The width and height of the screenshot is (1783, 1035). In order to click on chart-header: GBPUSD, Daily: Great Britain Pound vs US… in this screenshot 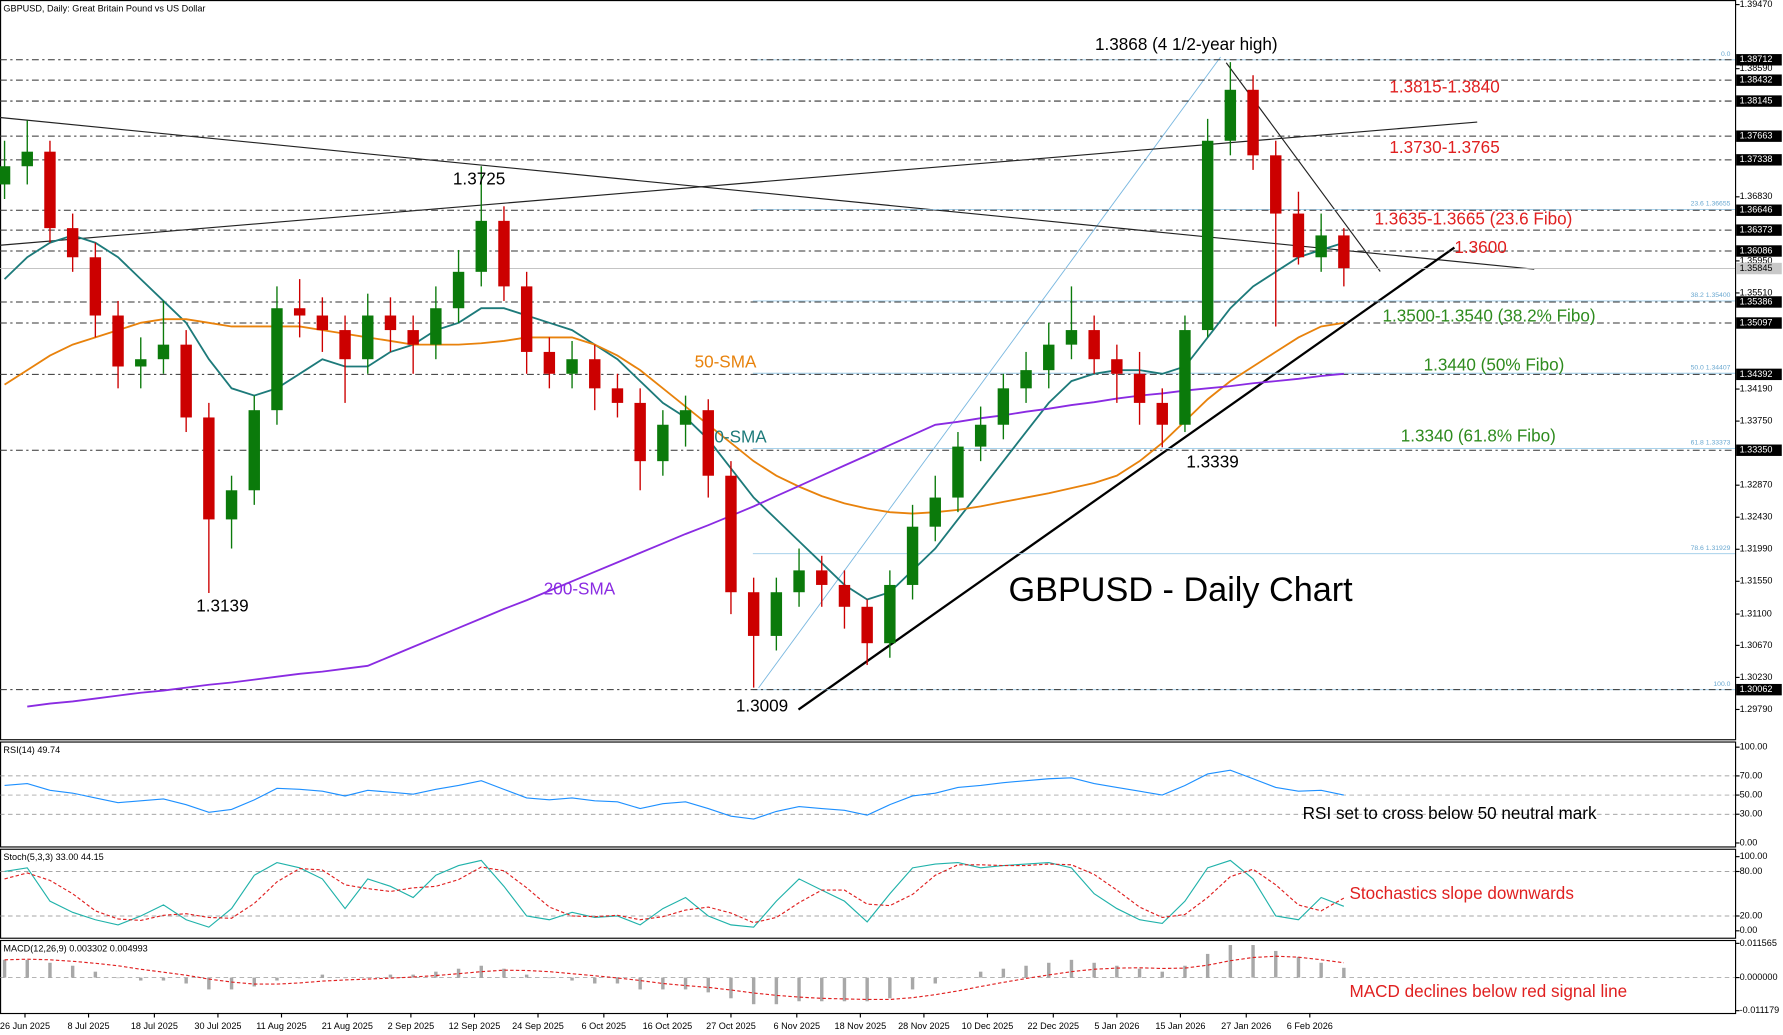, I will do `click(104, 9)`.